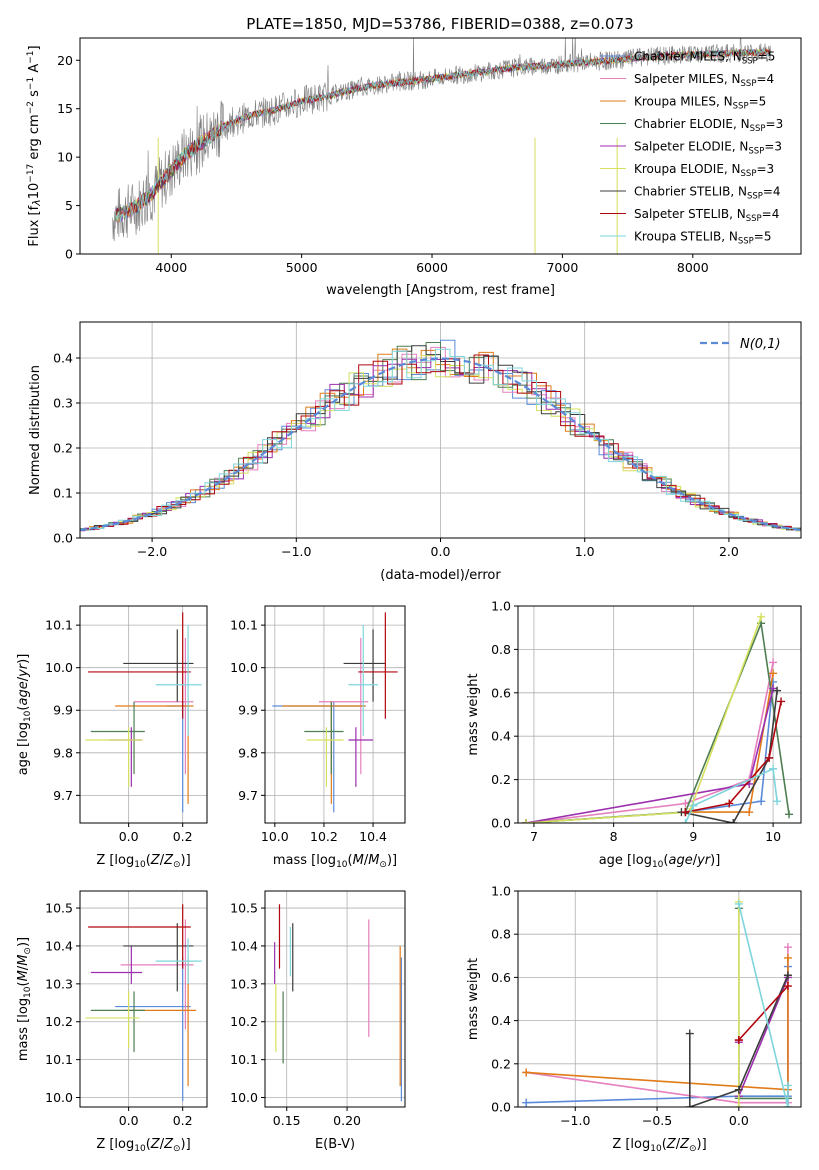  I want to click on y-tick-label: 20, so click(65, 60).